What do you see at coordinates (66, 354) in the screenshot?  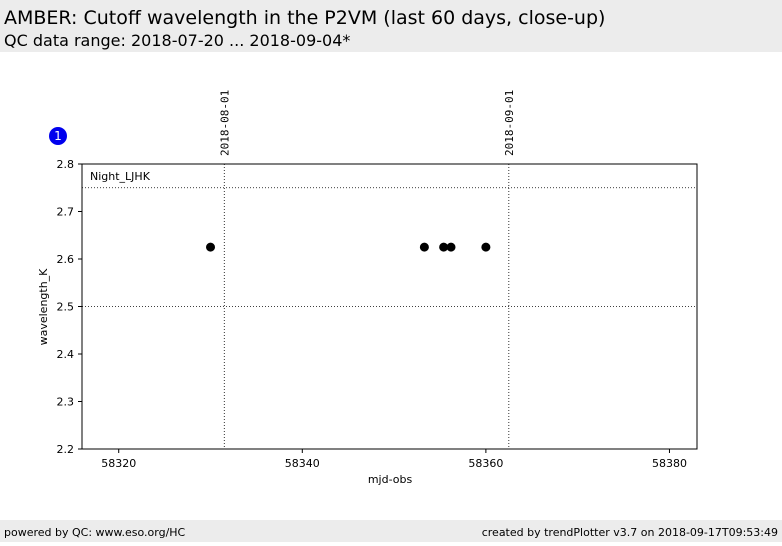 I see `y-tick-label: 2.4` at bounding box center [66, 354].